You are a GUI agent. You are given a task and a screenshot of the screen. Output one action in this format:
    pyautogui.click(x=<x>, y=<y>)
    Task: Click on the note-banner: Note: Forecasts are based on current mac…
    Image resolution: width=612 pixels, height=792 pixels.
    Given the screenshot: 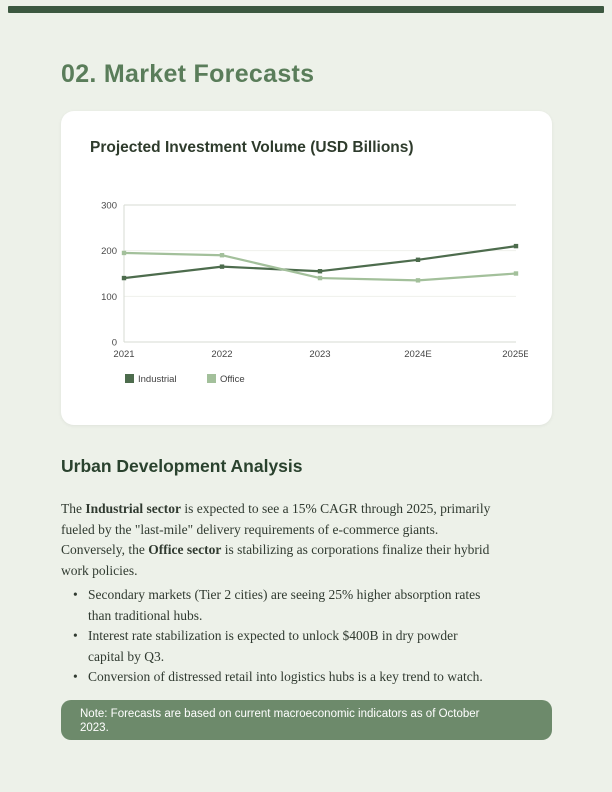 What is the action you would take?
    pyautogui.click(x=306, y=720)
    